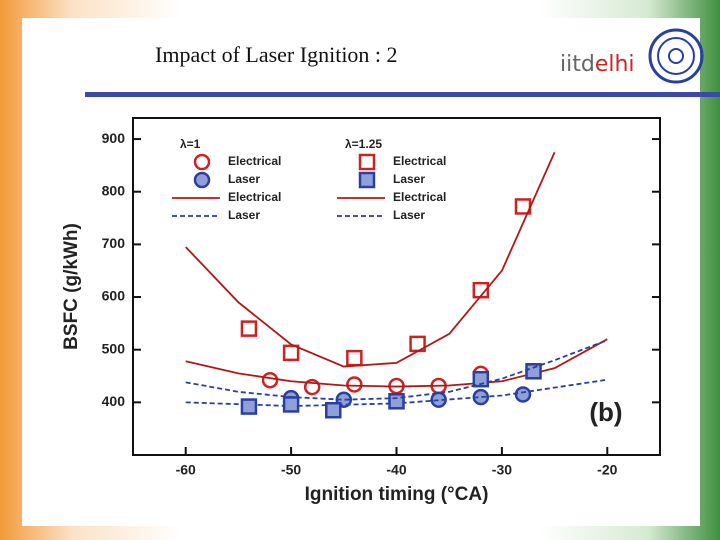  Describe the element at coordinates (114, 296) in the screenshot. I see `y-tick-label: 600` at that location.